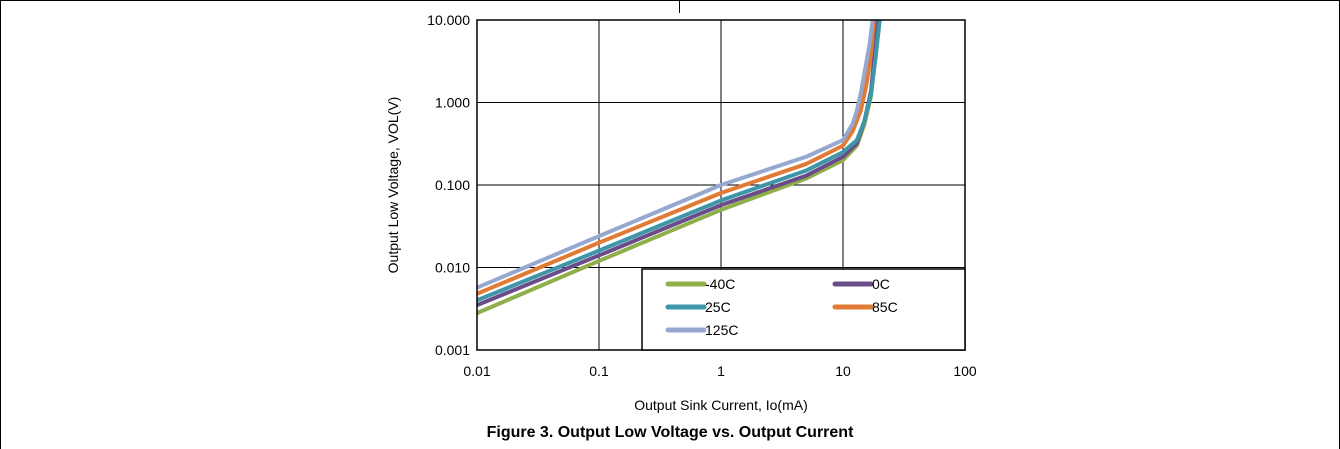 Image resolution: width=1340 pixels, height=449 pixels. Describe the element at coordinates (476, 371) in the screenshot. I see `x-tick-label: 0.01` at that location.